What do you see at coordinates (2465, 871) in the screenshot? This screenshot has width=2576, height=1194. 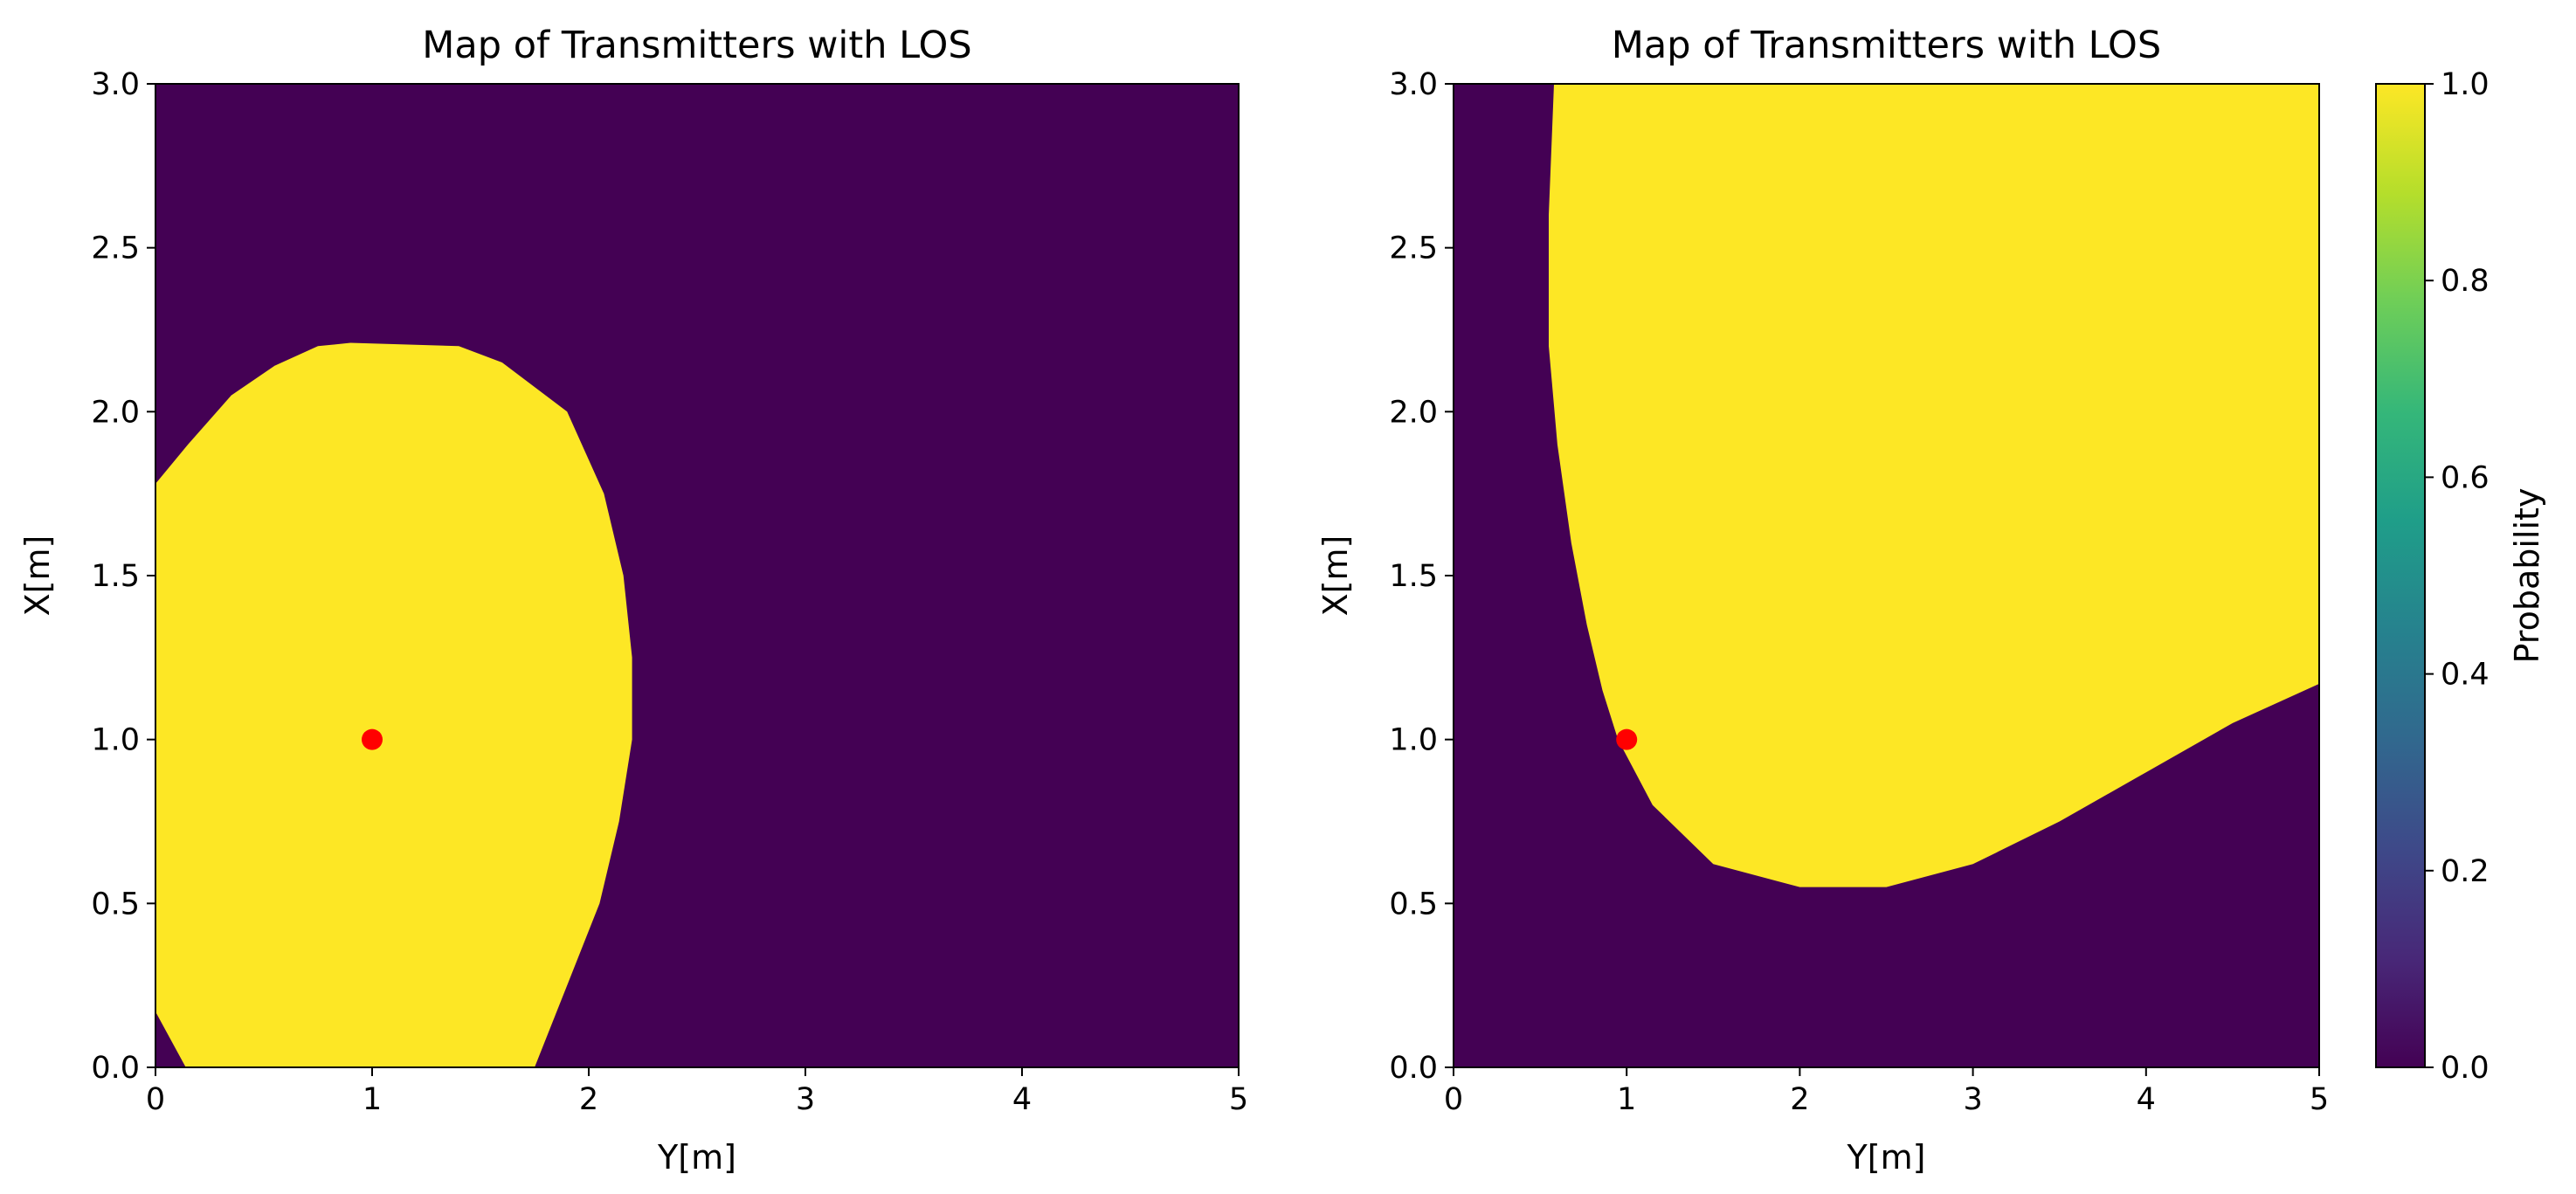 I see `colorbar-tick-label: 0.2` at bounding box center [2465, 871].